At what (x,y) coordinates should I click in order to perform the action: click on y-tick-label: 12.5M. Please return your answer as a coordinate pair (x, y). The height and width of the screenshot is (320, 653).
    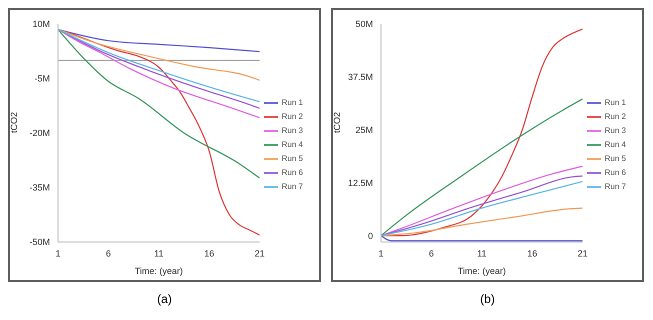
    Looking at the image, I should click on (360, 183).